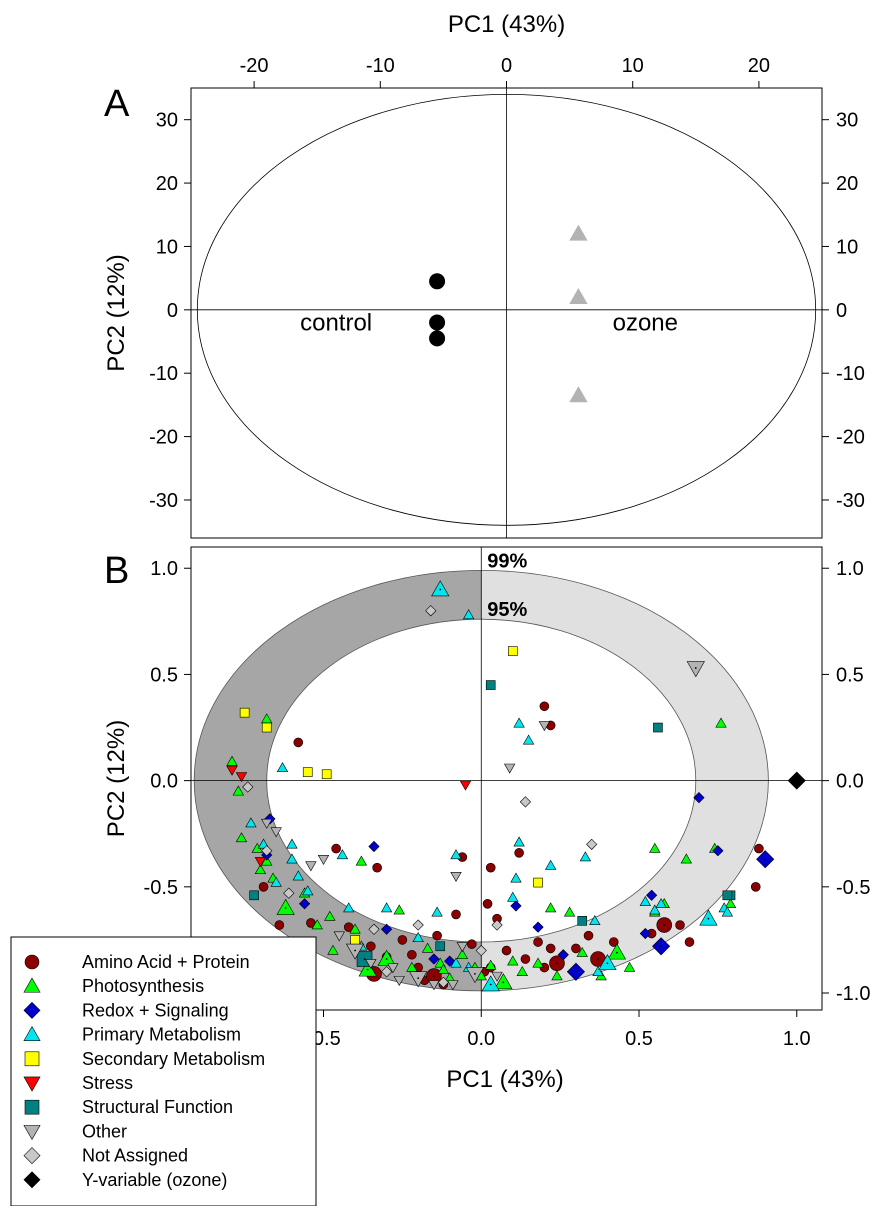 Image resolution: width=881 pixels, height=1211 pixels. I want to click on panel-a-y-axis-label: PC2 (12%), so click(116, 312).